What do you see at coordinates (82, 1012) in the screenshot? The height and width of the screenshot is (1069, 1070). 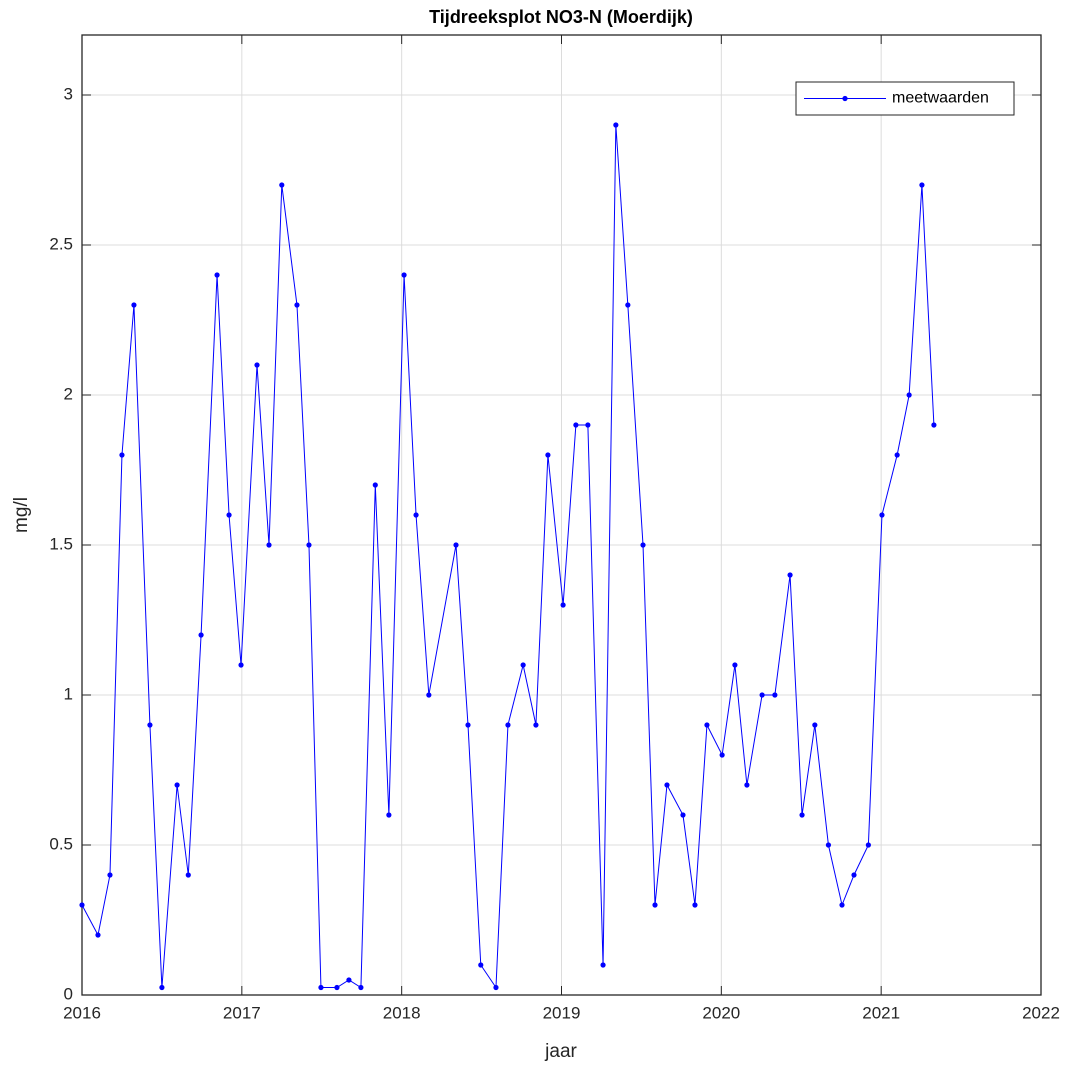 I see `x-tick-label: 2016` at bounding box center [82, 1012].